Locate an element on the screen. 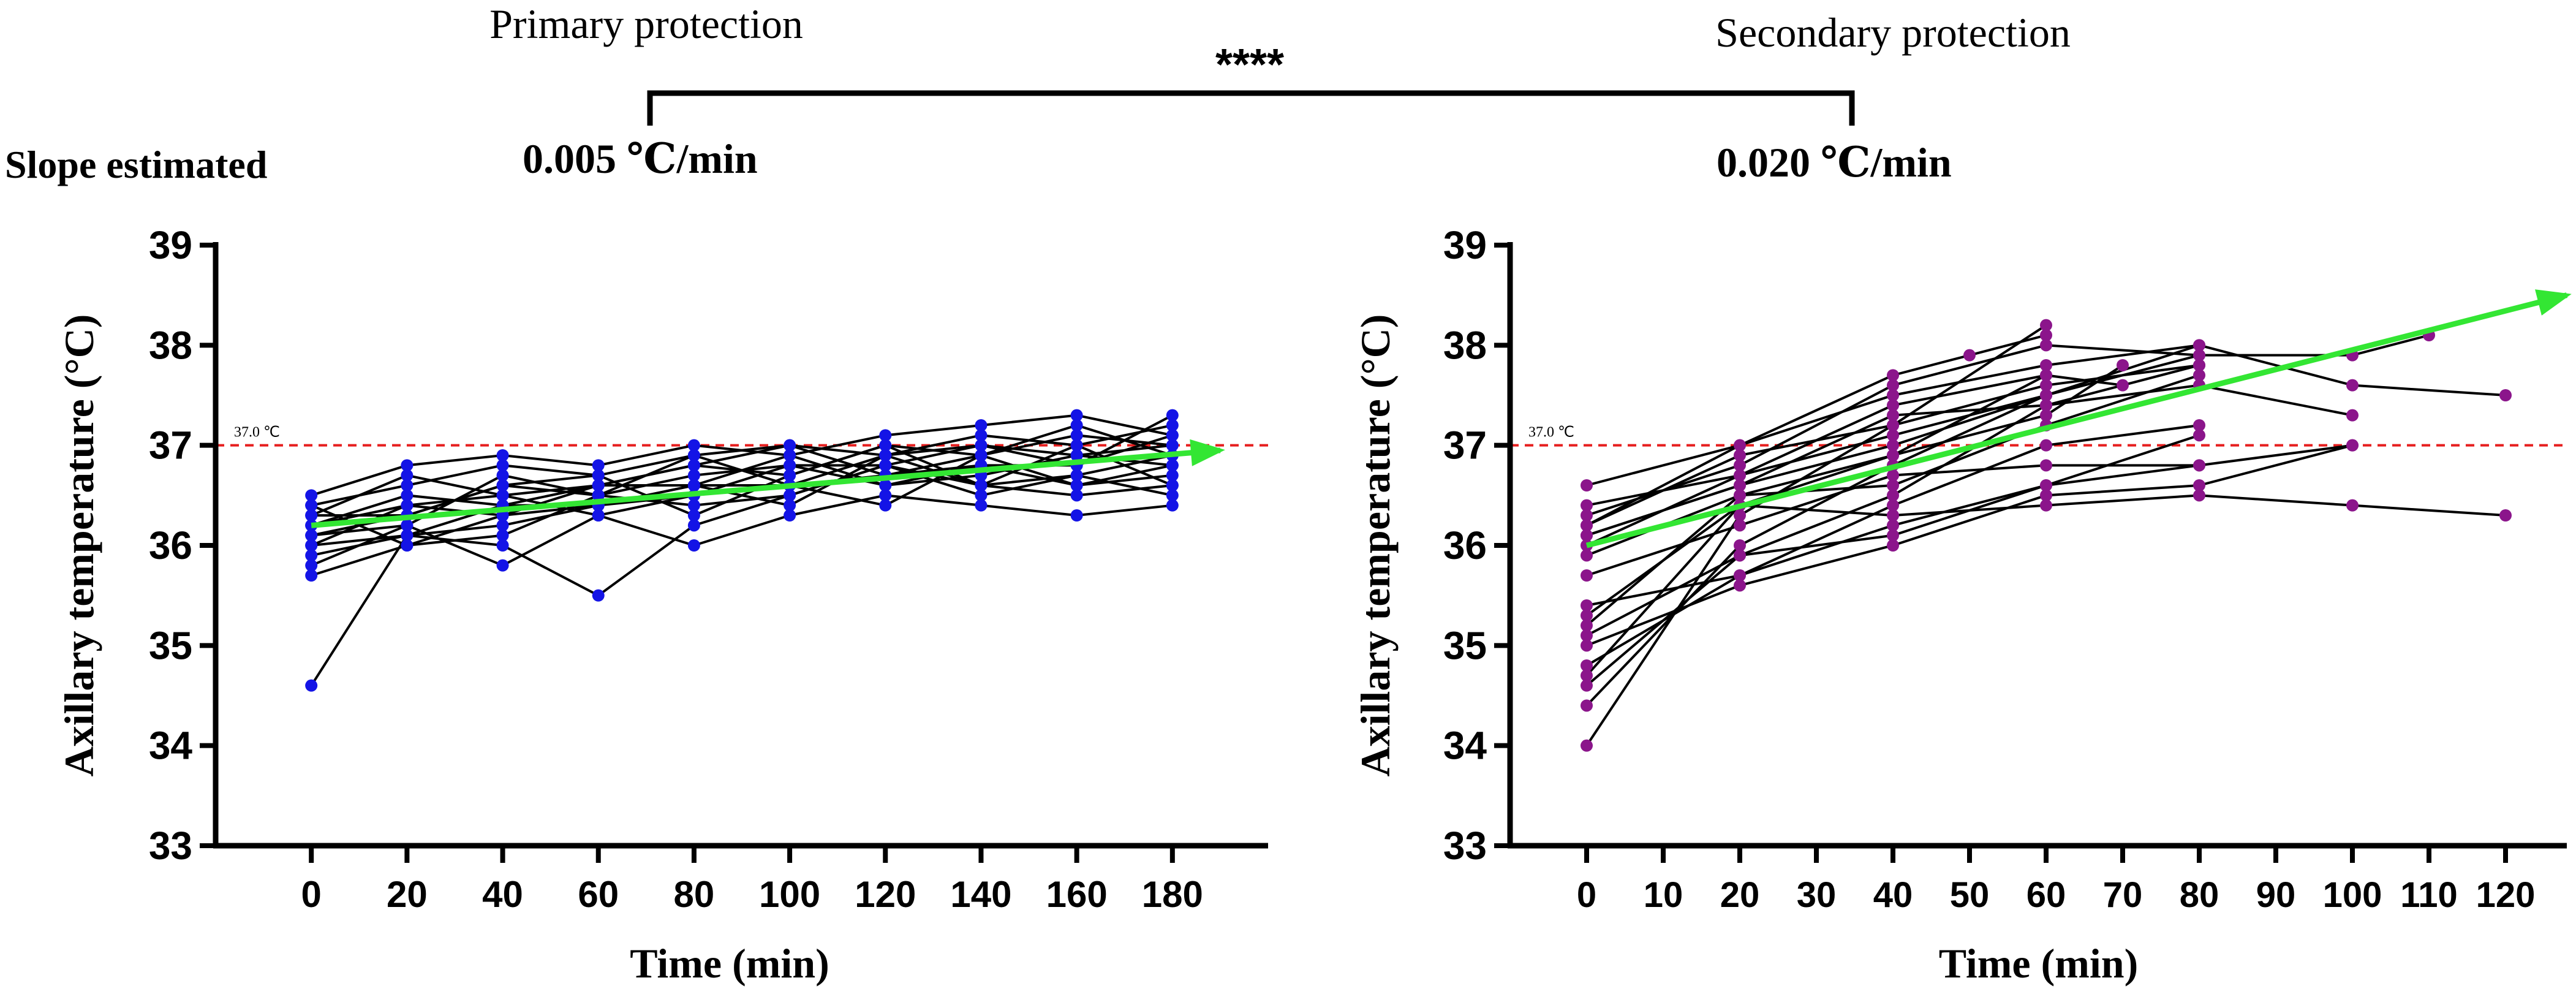  secondary-x-tick-label: 10 is located at coordinates (1663, 895).